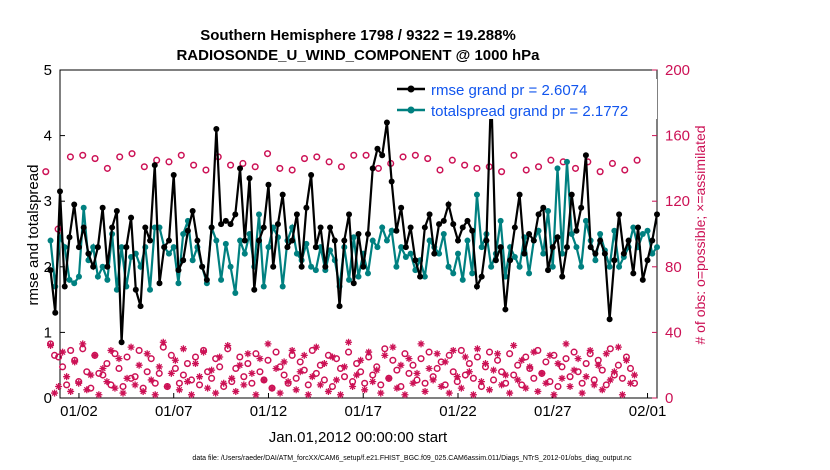 The height and width of the screenshot is (470, 830). I want to click on y-tick-label-left: 1, so click(48, 332).